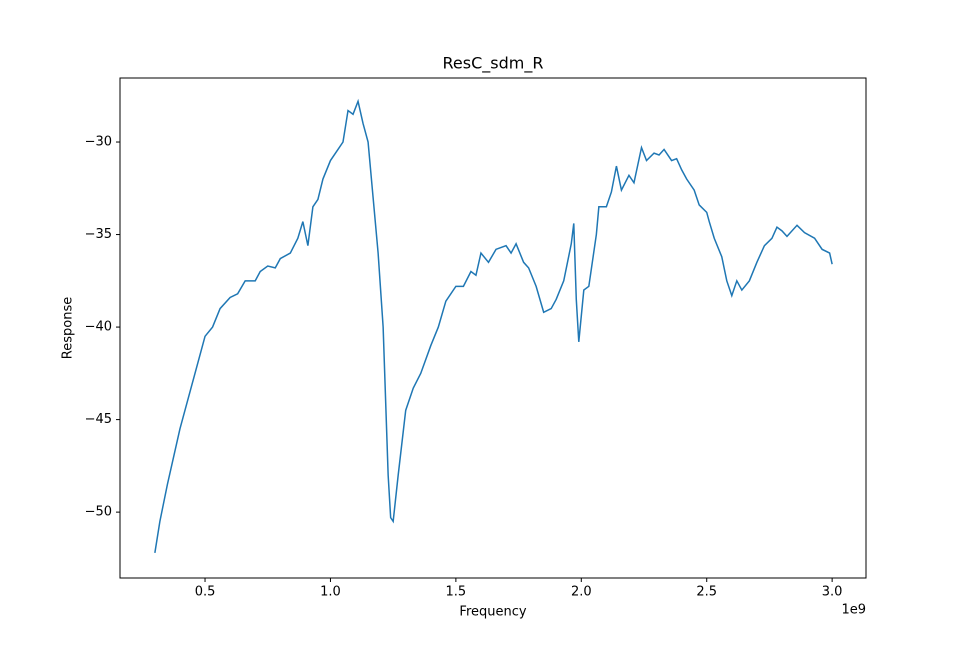 This screenshot has height=648, width=963. I want to click on y-tick-label: −35, so click(98, 234).